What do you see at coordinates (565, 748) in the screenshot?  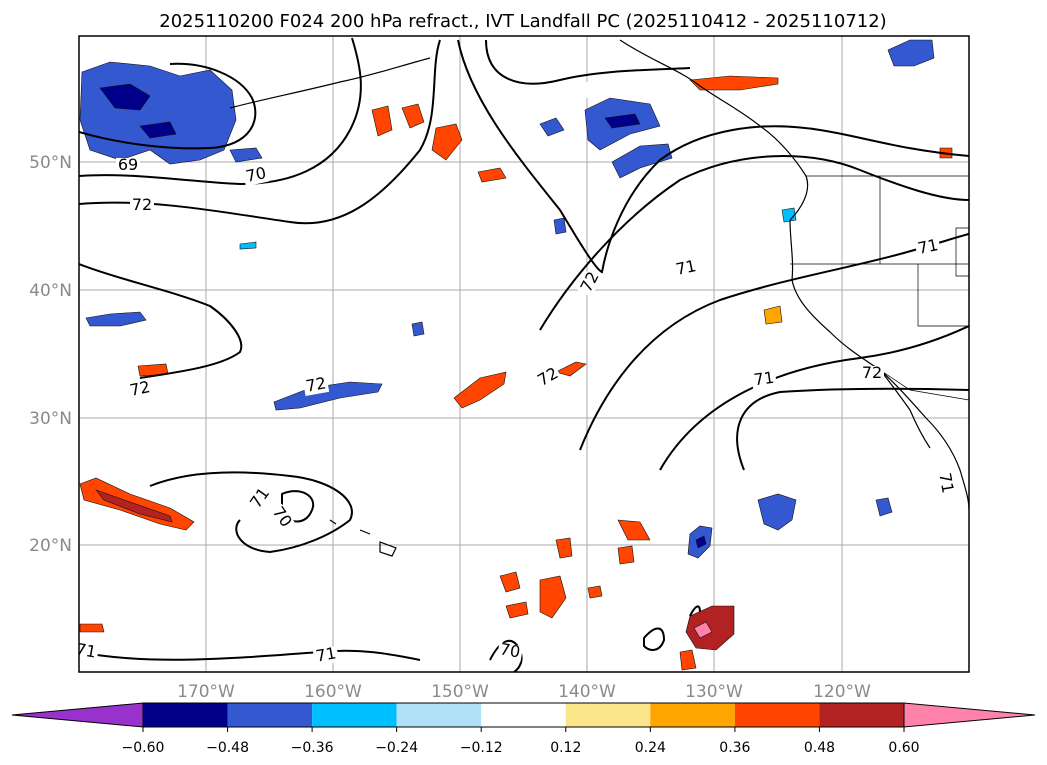 I see `colorbar-tick-label: 0.12` at bounding box center [565, 748].